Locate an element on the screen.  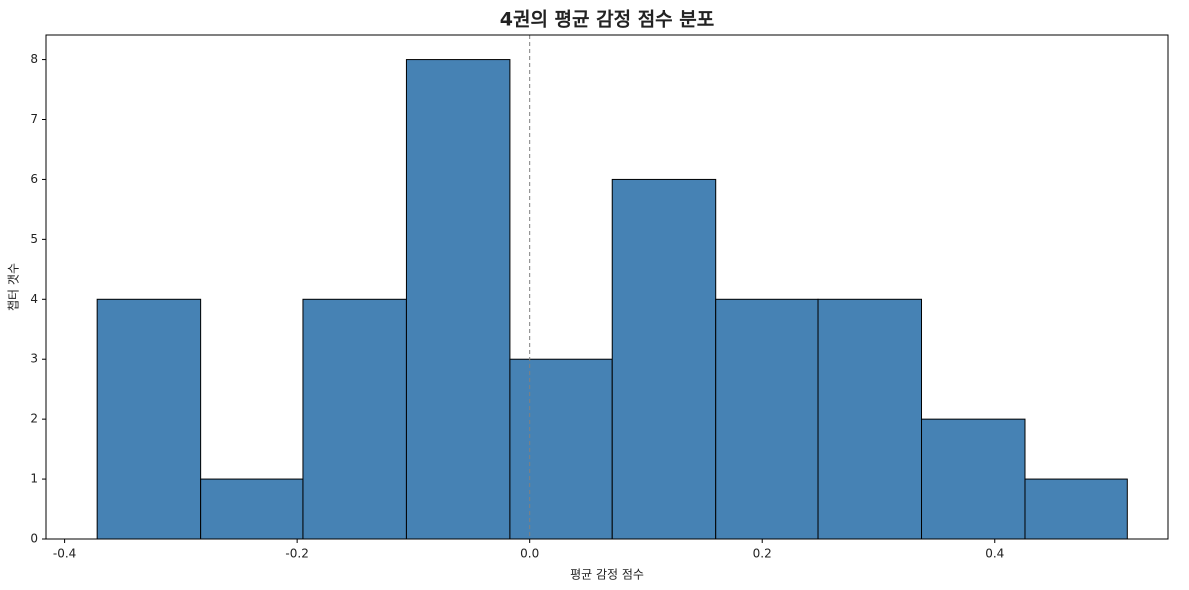
y-tick-label: 0 is located at coordinates (34, 539).